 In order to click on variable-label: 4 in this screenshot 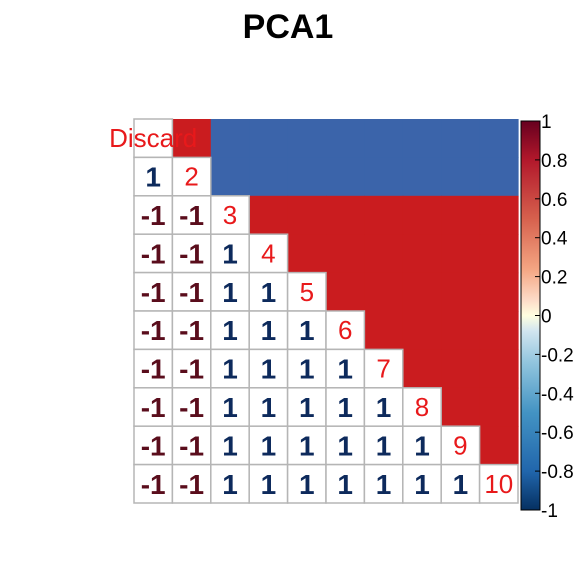, I will do `click(268, 253)`.